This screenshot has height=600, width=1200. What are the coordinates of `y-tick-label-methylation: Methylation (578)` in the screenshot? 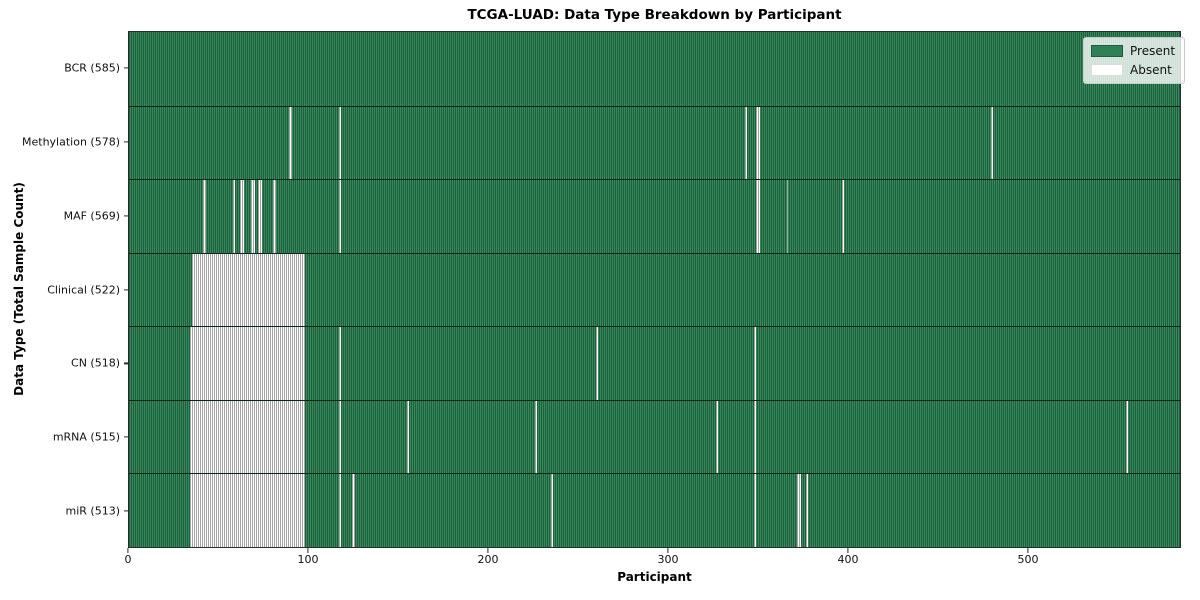 It's located at (71, 142).